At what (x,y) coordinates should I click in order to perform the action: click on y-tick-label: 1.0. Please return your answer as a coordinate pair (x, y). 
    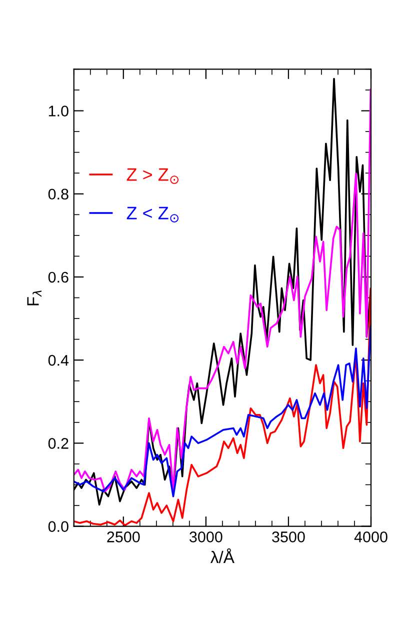
    Looking at the image, I should click on (58, 111).